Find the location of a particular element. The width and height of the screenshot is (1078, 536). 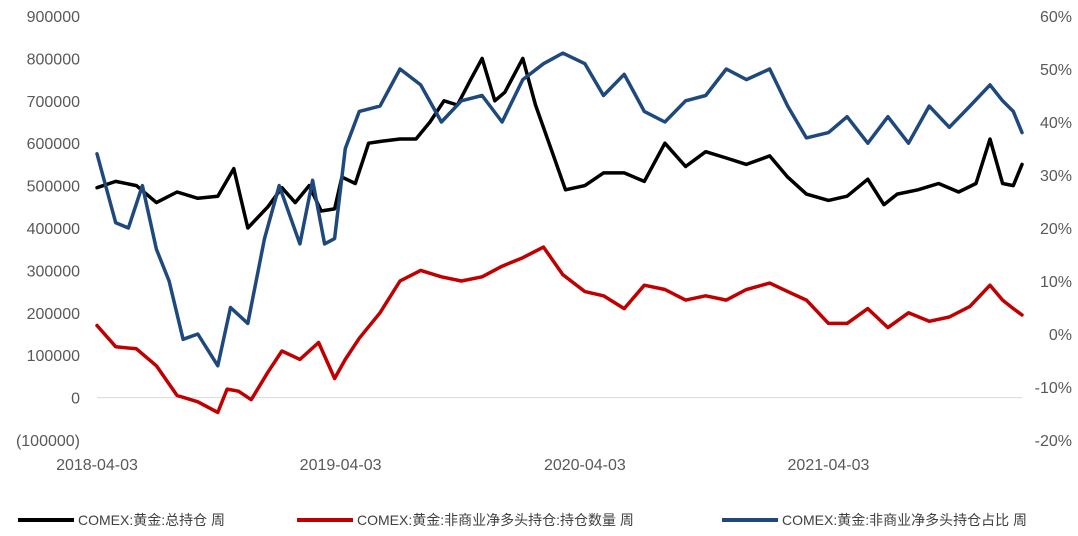

left-axis-tick-label: 0 is located at coordinates (75, 399).